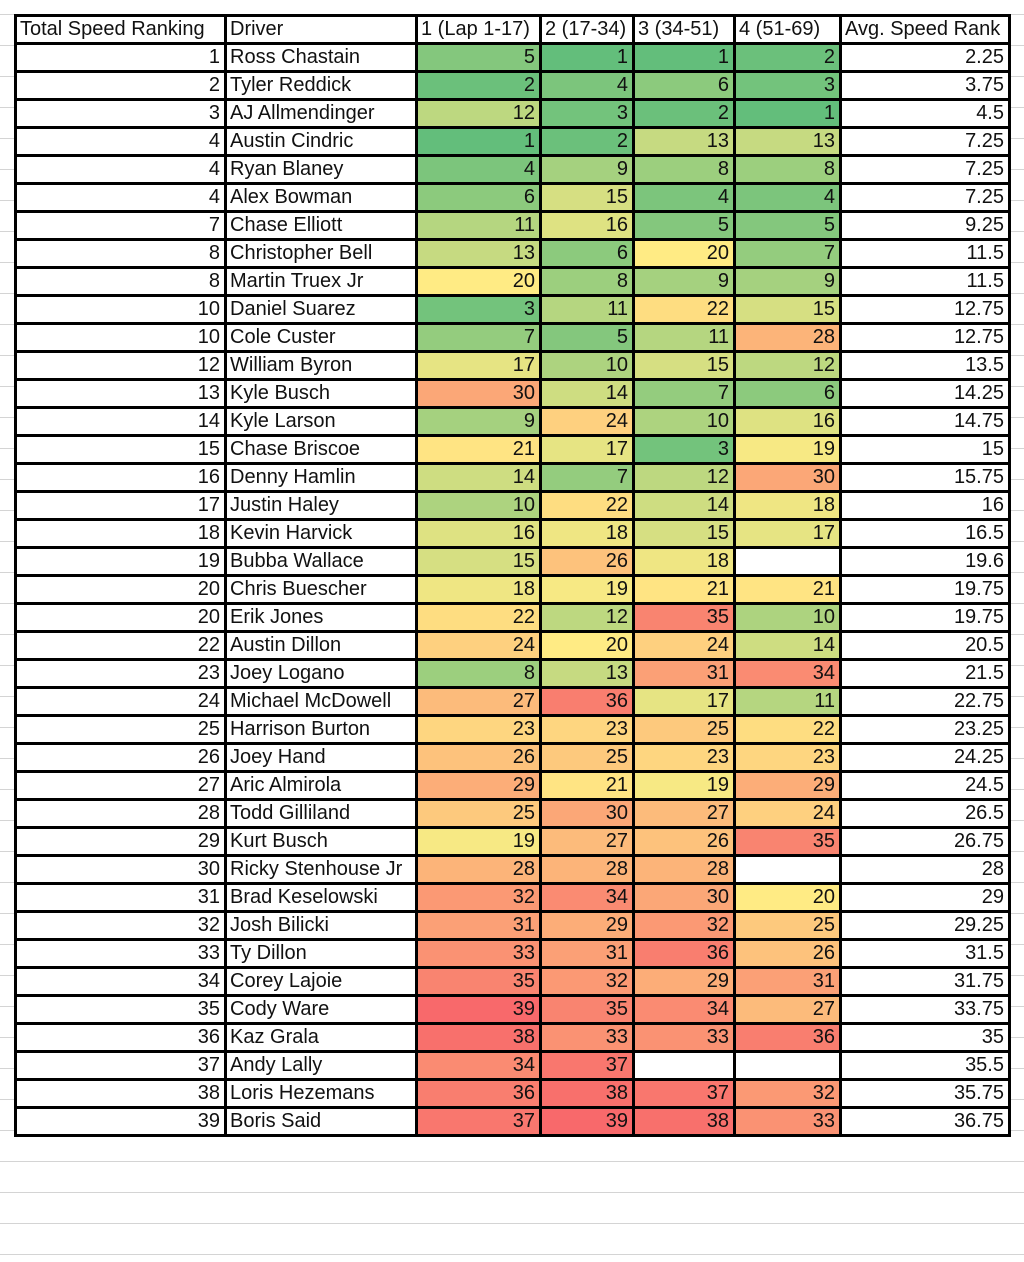 Image resolution: width=1024 pixels, height=1262 pixels. What do you see at coordinates (321, 253) in the screenshot?
I see `cell-driver: Christopher Bell` at bounding box center [321, 253].